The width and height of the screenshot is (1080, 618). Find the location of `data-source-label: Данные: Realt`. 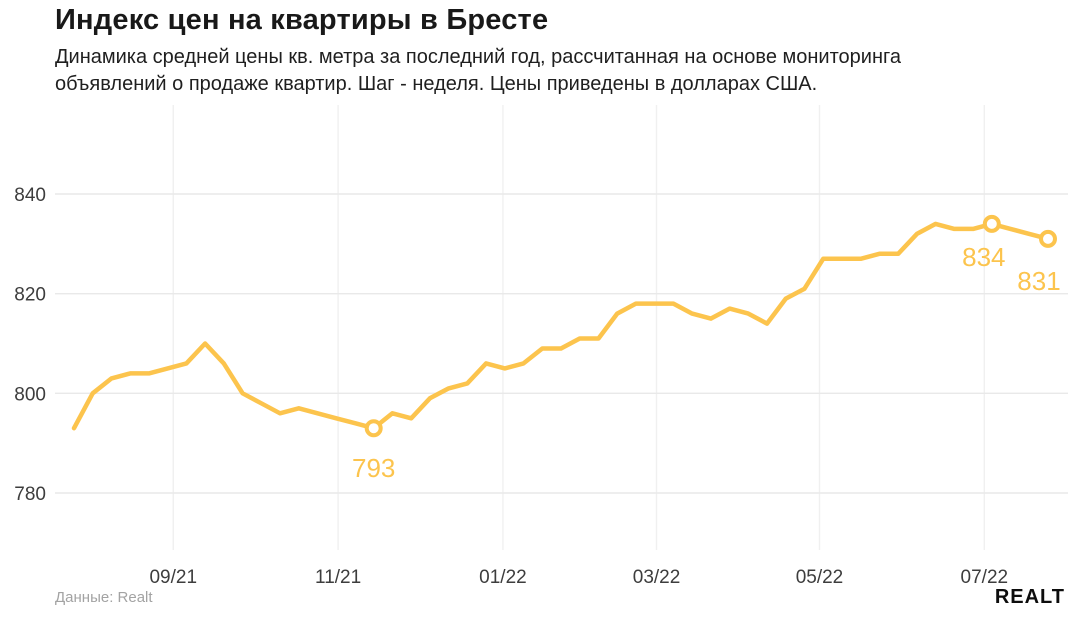

data-source-label: Данные: Realt is located at coordinates (104, 597).